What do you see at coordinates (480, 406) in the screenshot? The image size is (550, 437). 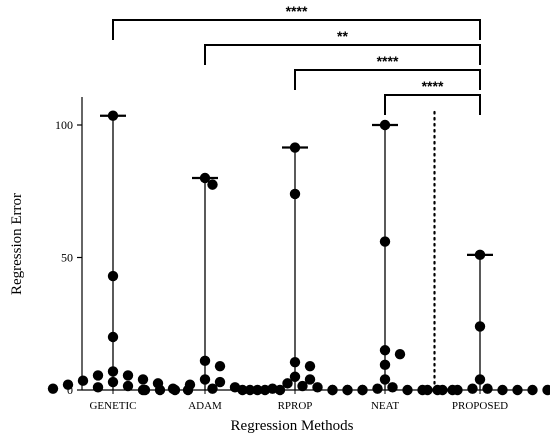 I see `x-tick-label: PROPOSED` at bounding box center [480, 406].